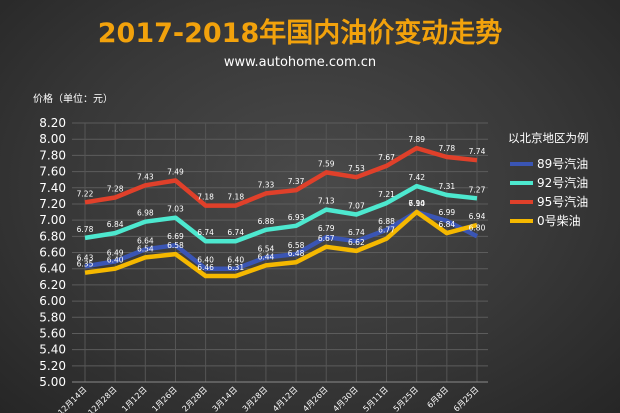  Describe the element at coordinates (235, 267) in the screenshot. I see `data-label: 6.31` at that location.